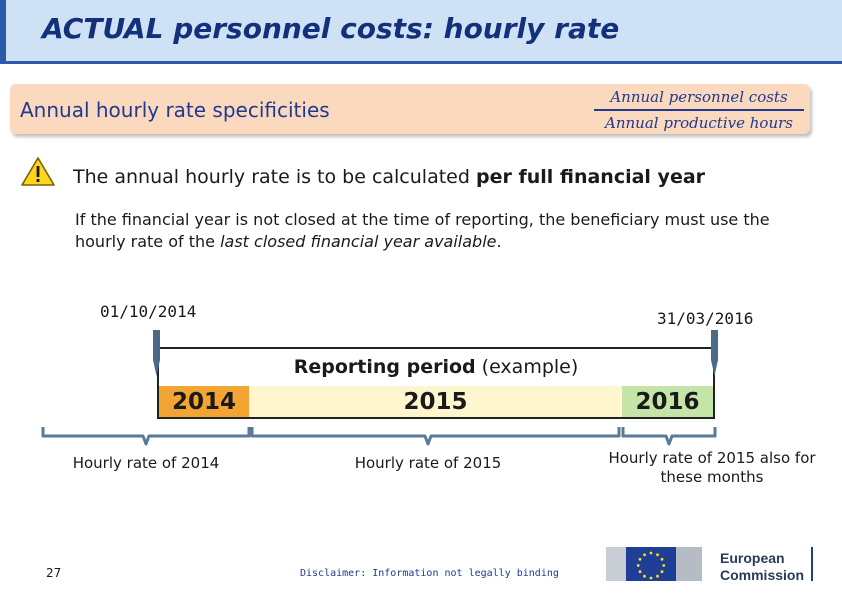 This screenshot has width=842, height=595. I want to click on spec-label: Annual hourly rate specificities, so click(175, 110).